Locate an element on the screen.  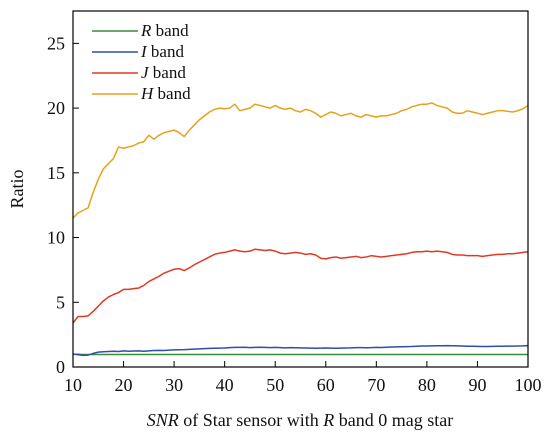
legend-label: I band is located at coordinates (162, 51).